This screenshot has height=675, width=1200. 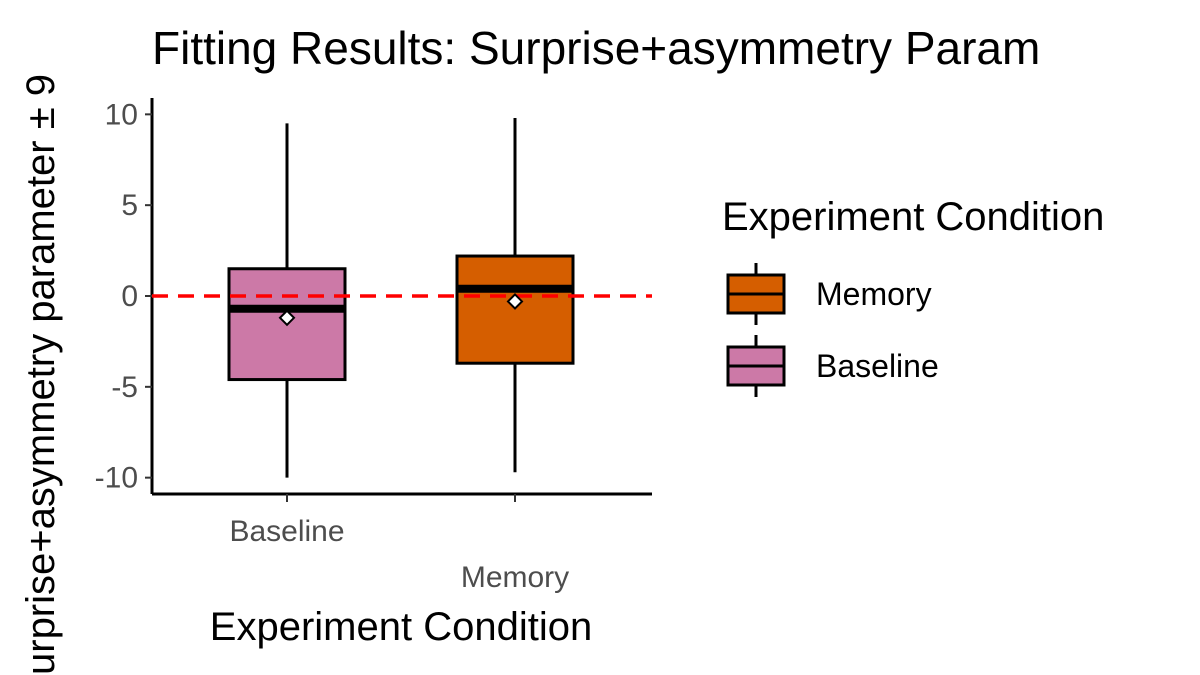 I want to click on y-tick-label: -10, so click(x=116, y=478).